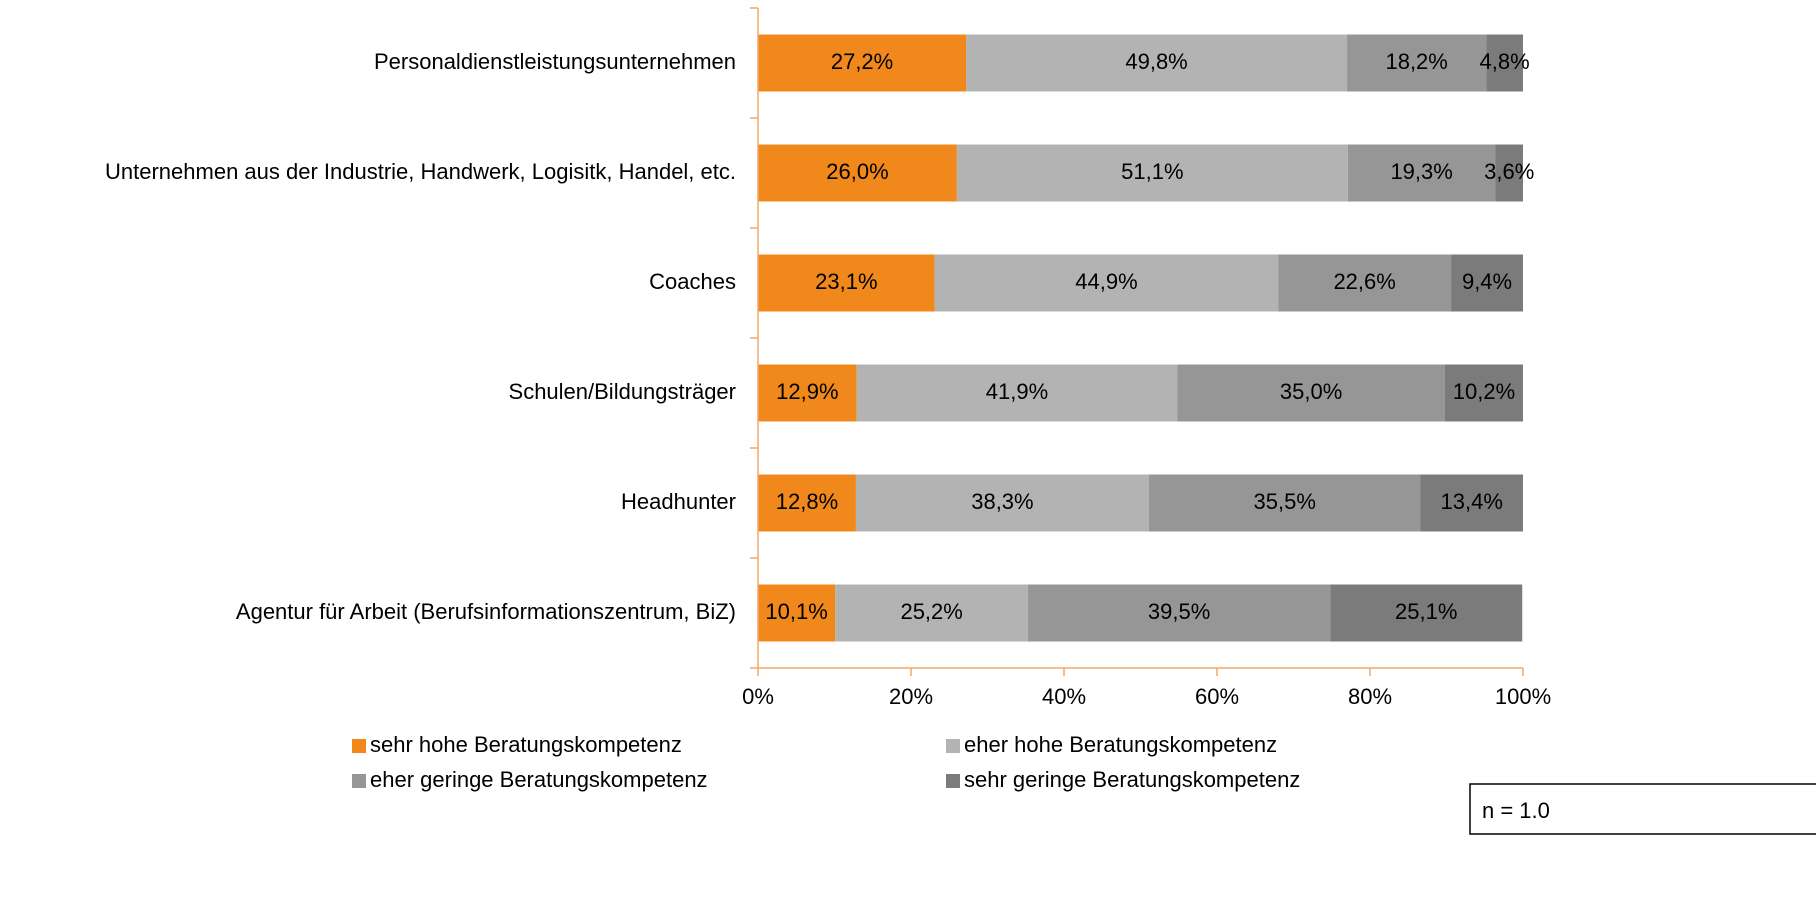 This screenshot has height=922, width=1816. I want to click on data-label: 25,1%, so click(1426, 611).